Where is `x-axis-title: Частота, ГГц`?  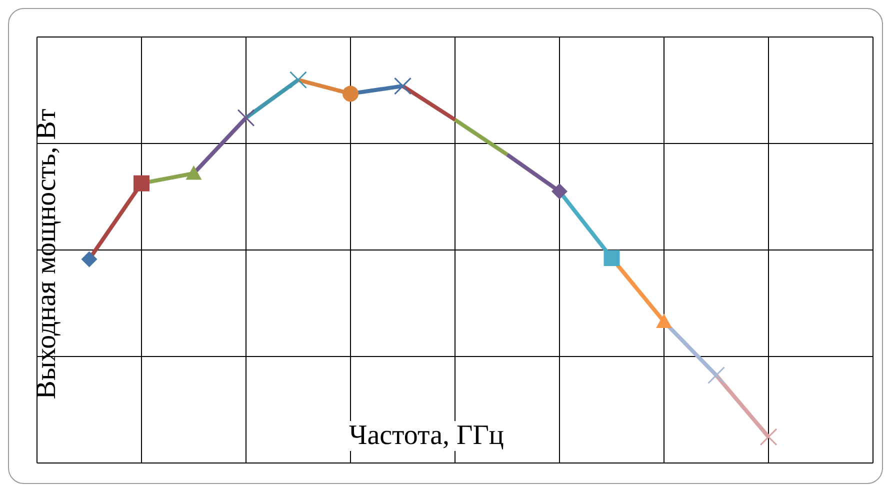 x-axis-title: Частота, ГГц is located at coordinates (426, 435).